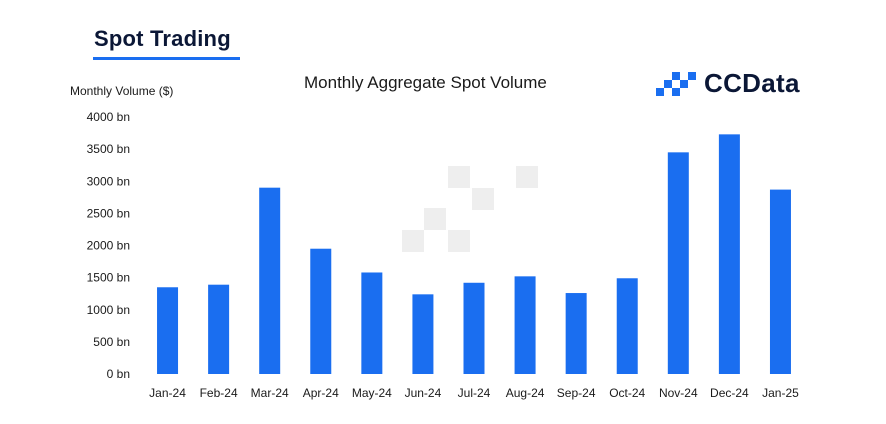 This screenshot has height=424, width=886. Describe the element at coordinates (676, 84) in the screenshot. I see `ccdata-logo-icon` at that location.